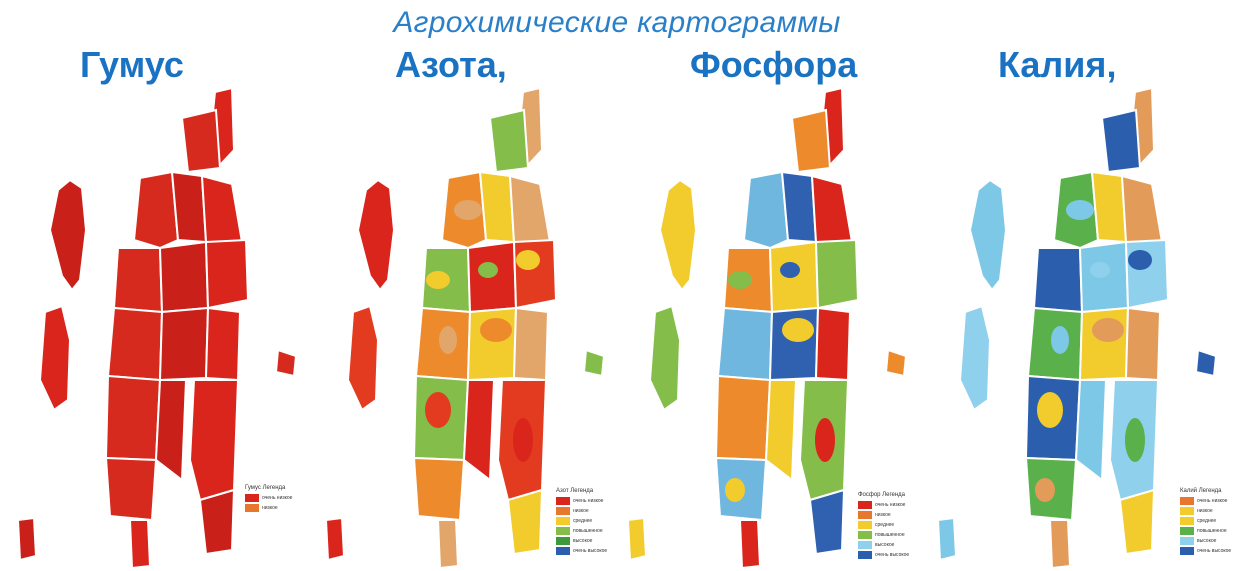 The image size is (1234, 571). Describe the element at coordinates (138, 280) in the screenshot. I see `field-main-d` at that location.